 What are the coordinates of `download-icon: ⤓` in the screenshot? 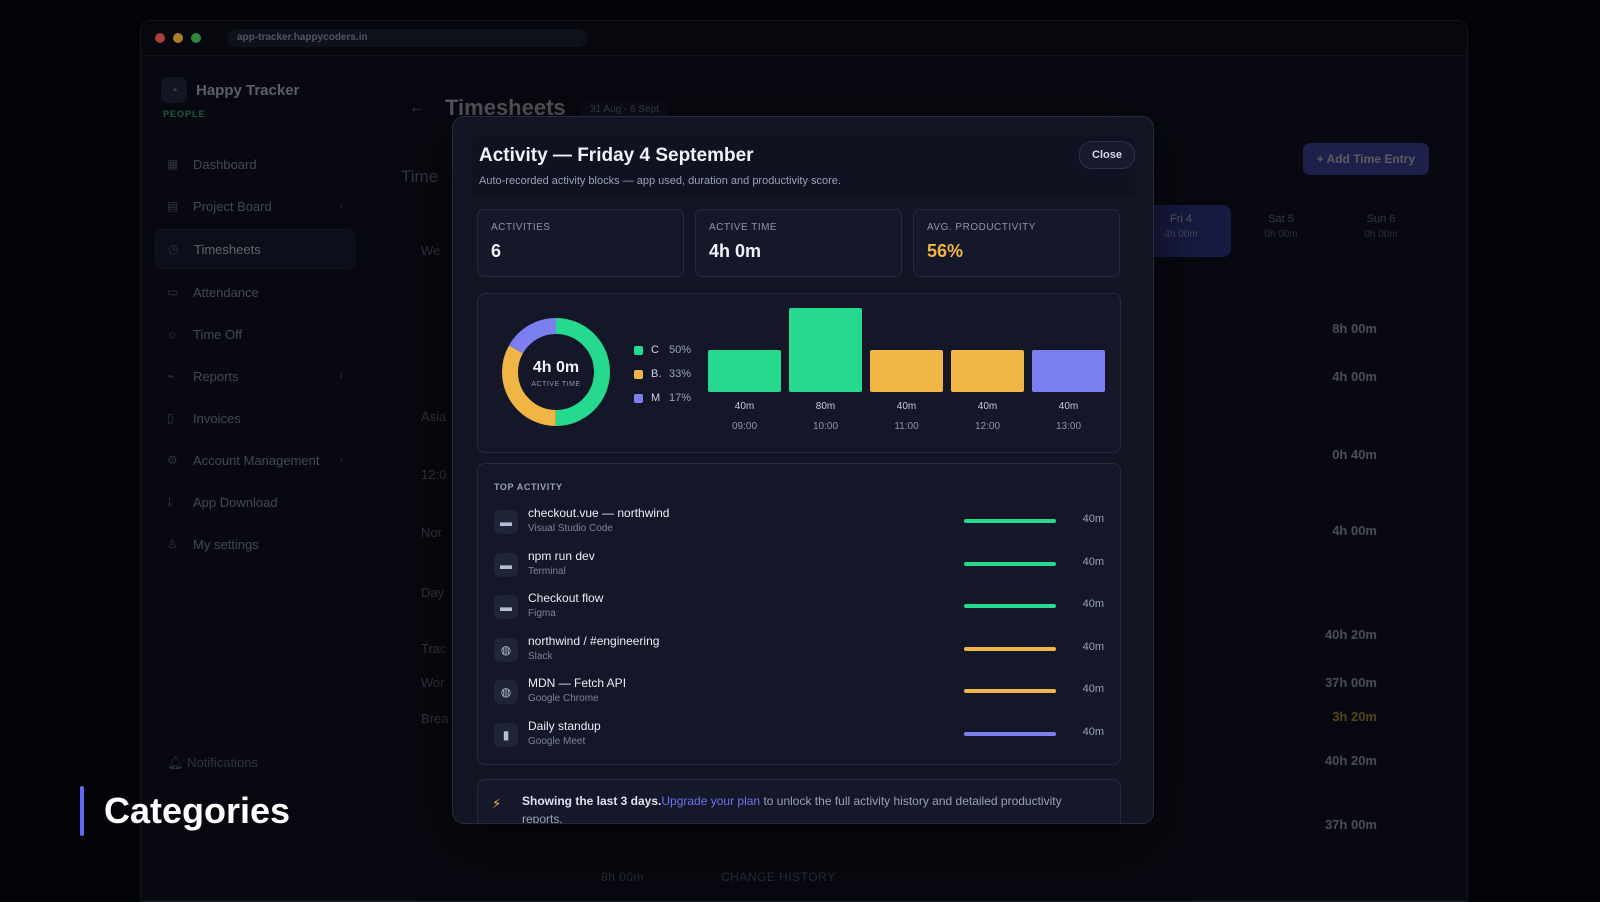 It's located at (170, 501).